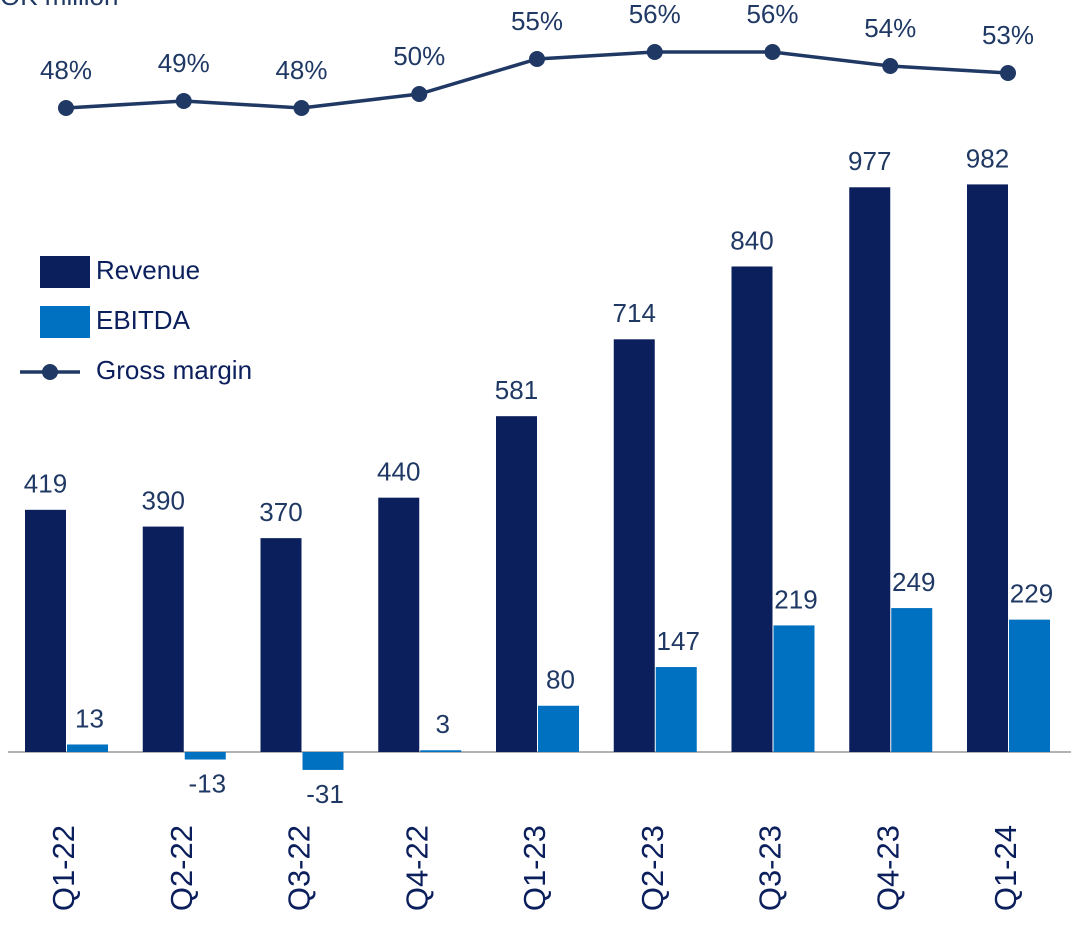  What do you see at coordinates (795, 599) in the screenshot?
I see `data-label: 219` at bounding box center [795, 599].